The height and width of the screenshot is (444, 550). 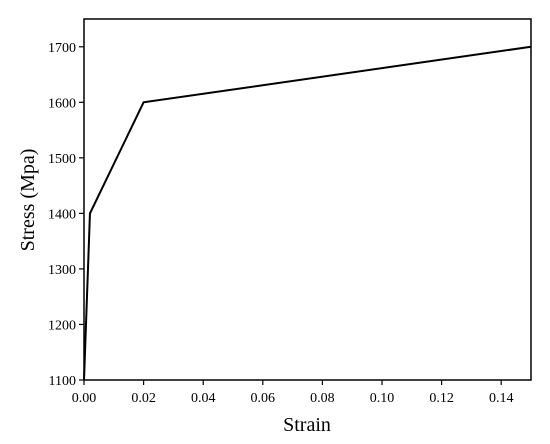 What do you see at coordinates (62, 214) in the screenshot?
I see `y-tick-label: 1400` at bounding box center [62, 214].